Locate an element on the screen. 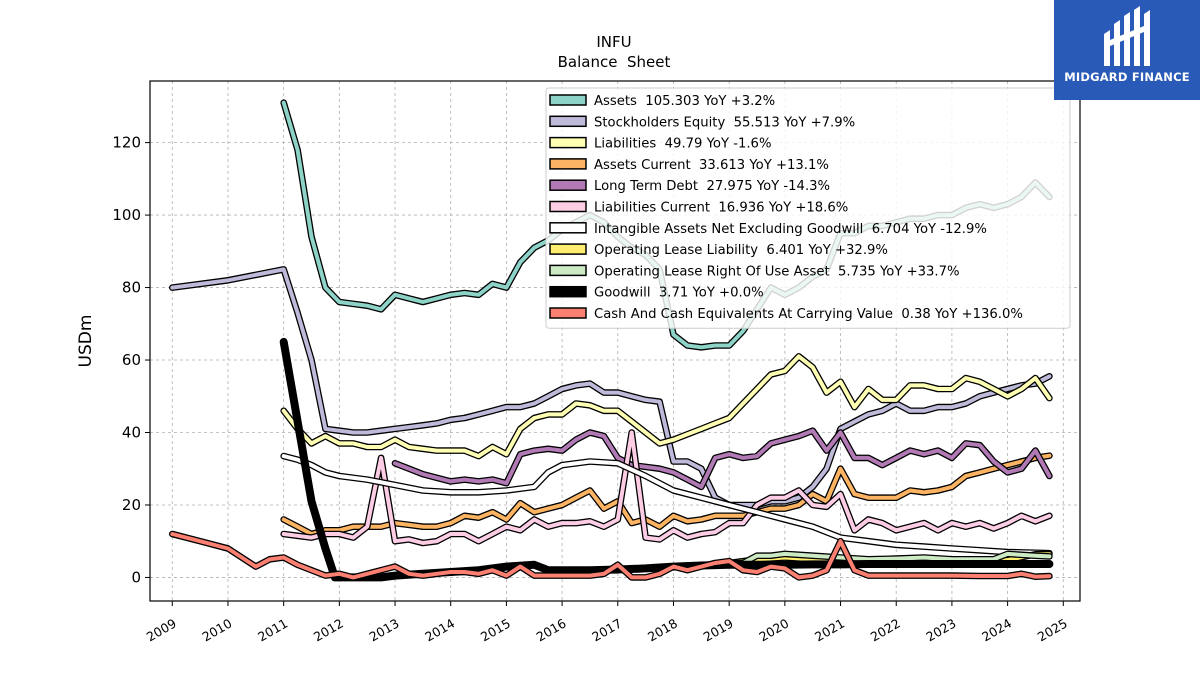  y-tick-label: 20 is located at coordinates (131, 505).